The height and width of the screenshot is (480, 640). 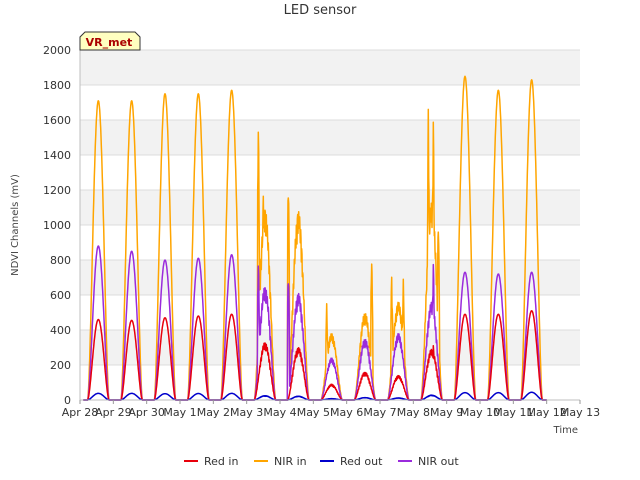 I want to click on site-badge-text: VR_met, so click(x=109, y=42).